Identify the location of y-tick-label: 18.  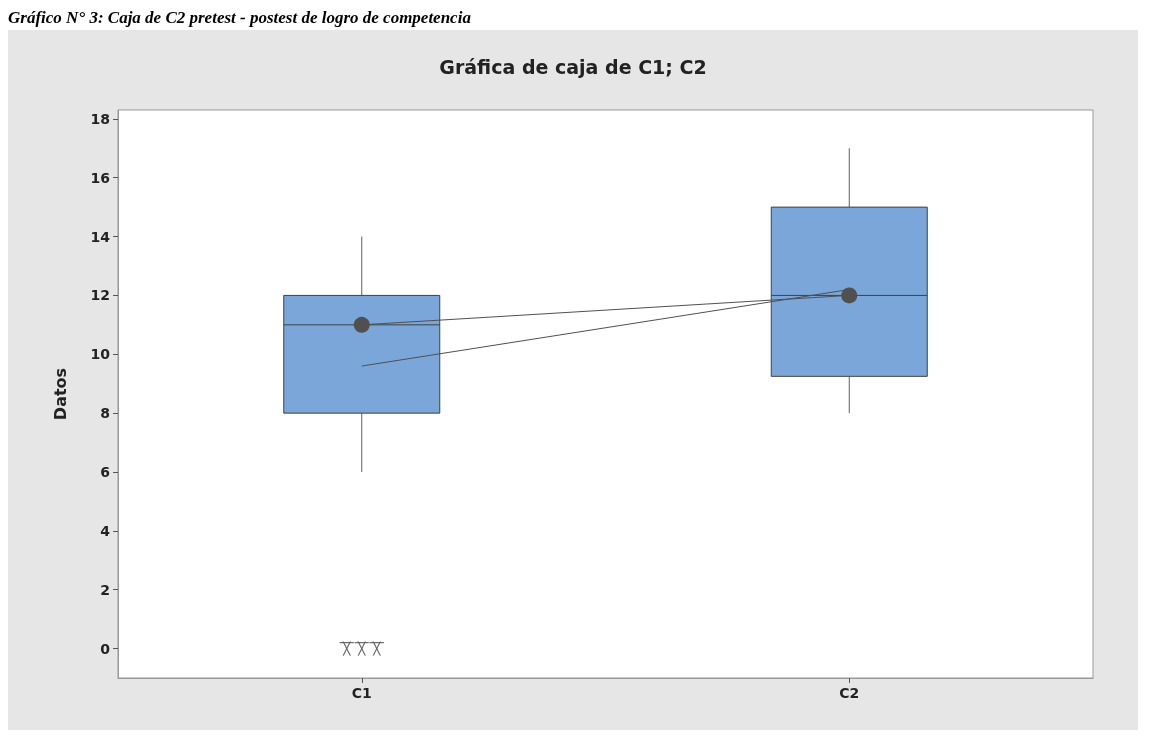
(100, 118).